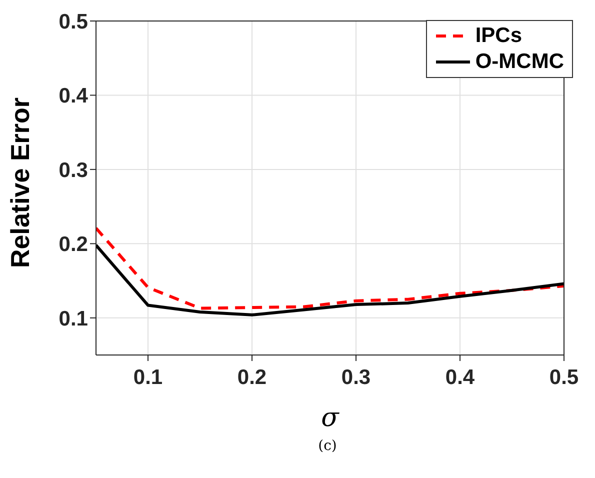  What do you see at coordinates (20, 182) in the screenshot?
I see `y-axis-title: Relative Error` at bounding box center [20, 182].